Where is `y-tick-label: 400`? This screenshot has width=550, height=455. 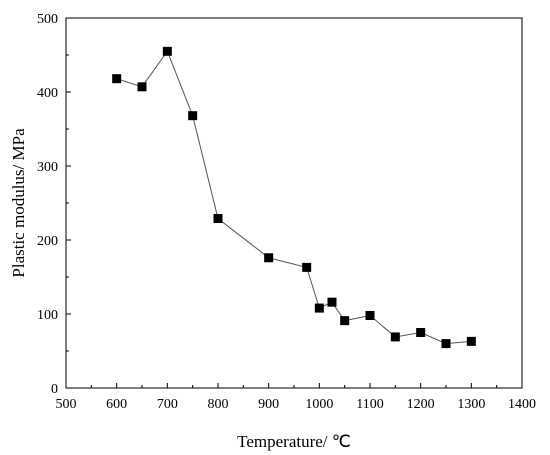 y-tick-label: 400 is located at coordinates (47, 93).